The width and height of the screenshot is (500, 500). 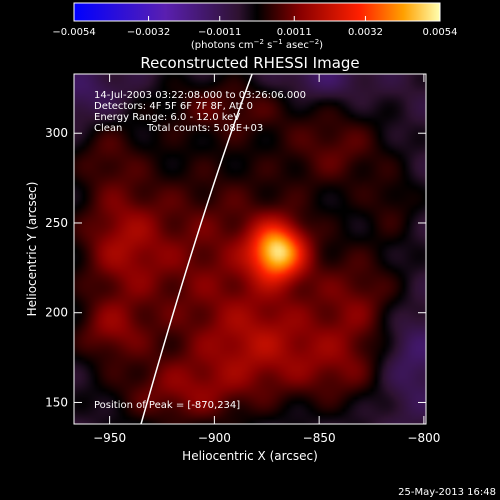 I want to click on annotation-total-counts: Total counts: 5.08E+03, so click(x=204, y=128).